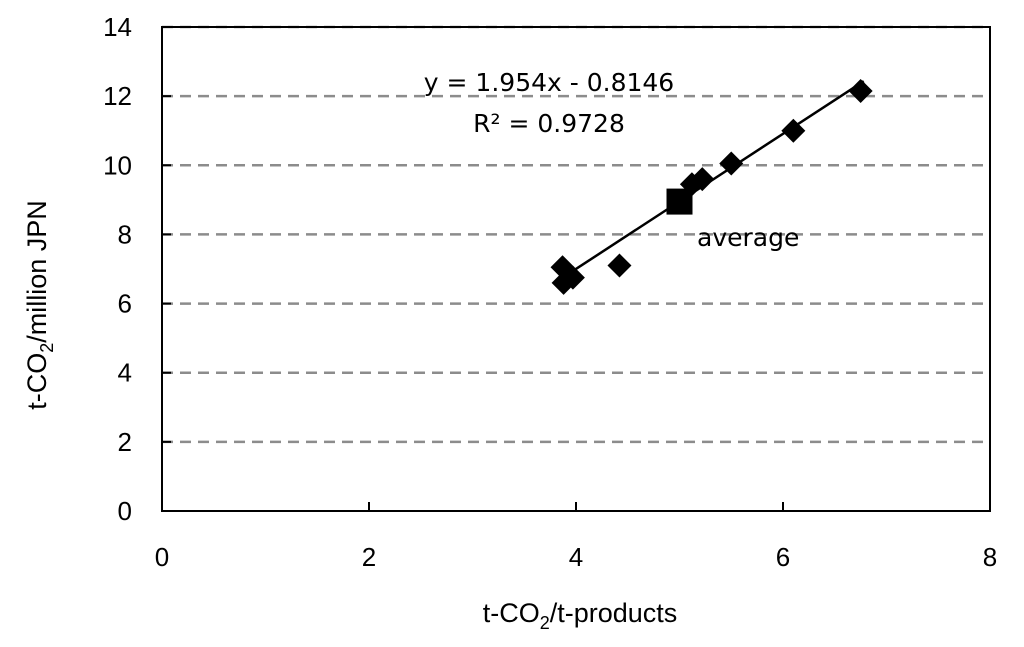 The width and height of the screenshot is (1024, 647). I want to click on r-squared-label: R² = 0.9728, so click(549, 123).